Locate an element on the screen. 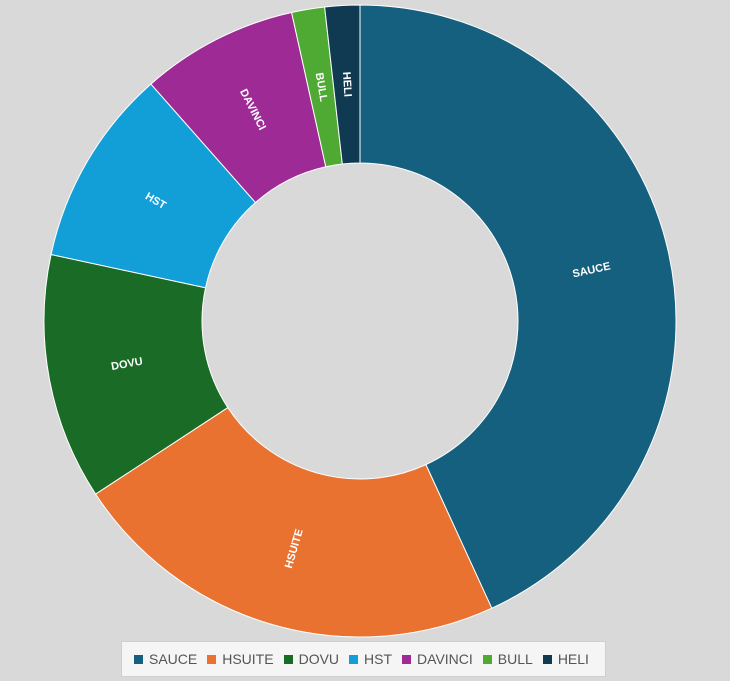 The height and width of the screenshot is (681, 730). legend-item-davinci: DAVINCI is located at coordinates (437, 659).